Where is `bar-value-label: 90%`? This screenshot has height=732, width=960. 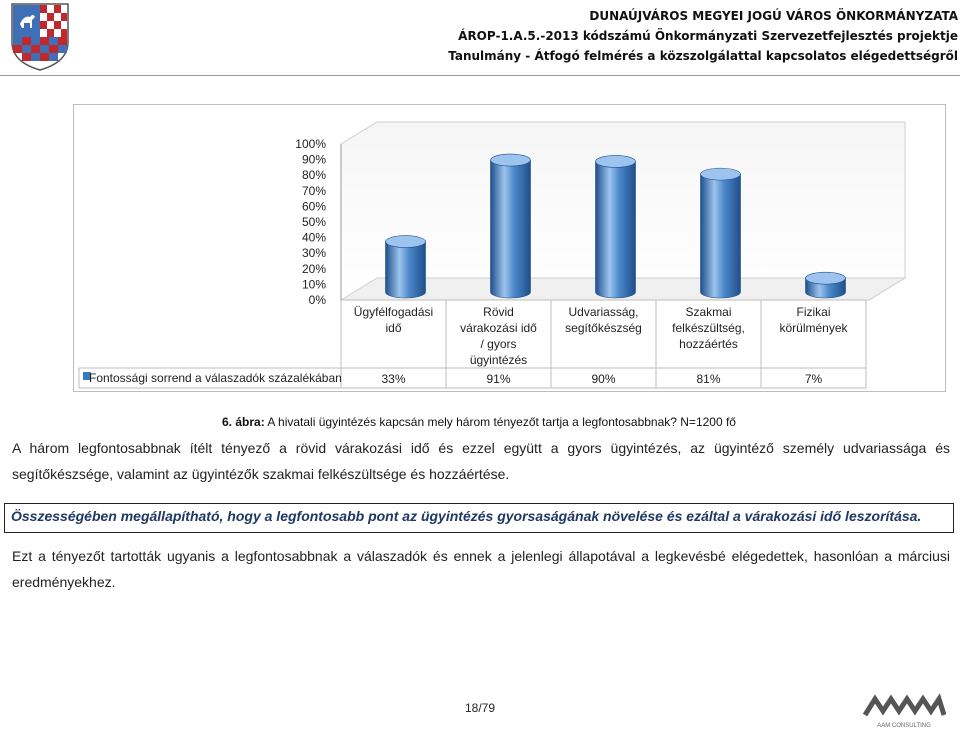
bar-value-label: 90% is located at coordinates (603, 379).